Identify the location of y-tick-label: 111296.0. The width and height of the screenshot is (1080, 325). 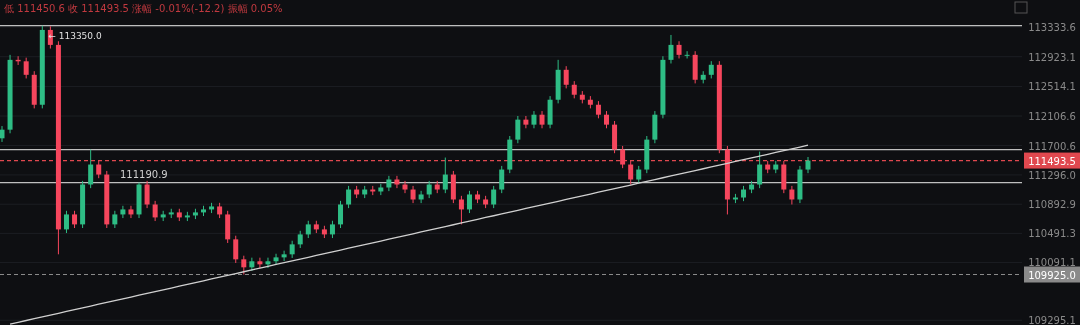
(1052, 175).